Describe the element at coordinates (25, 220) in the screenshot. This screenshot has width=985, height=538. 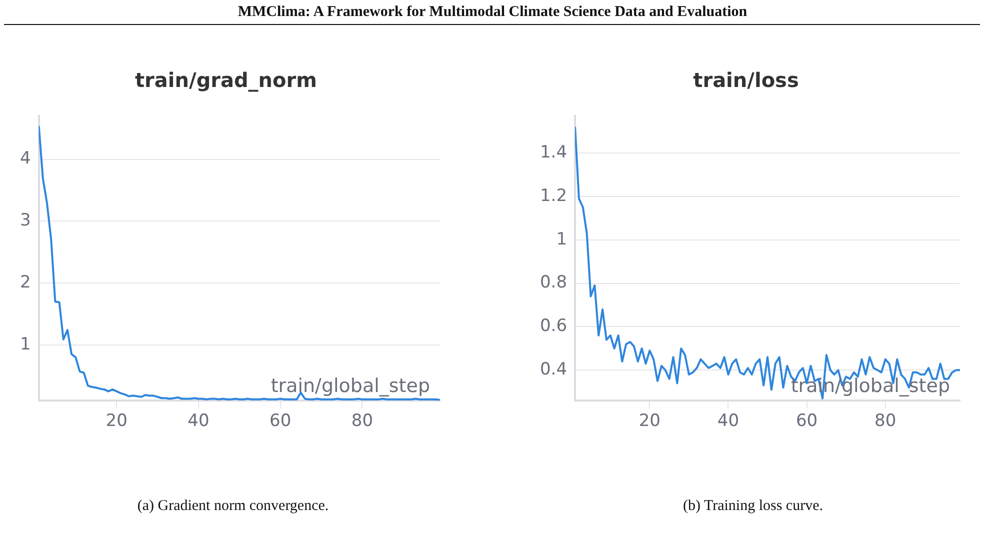
I see `y-tick-label: 3` at that location.